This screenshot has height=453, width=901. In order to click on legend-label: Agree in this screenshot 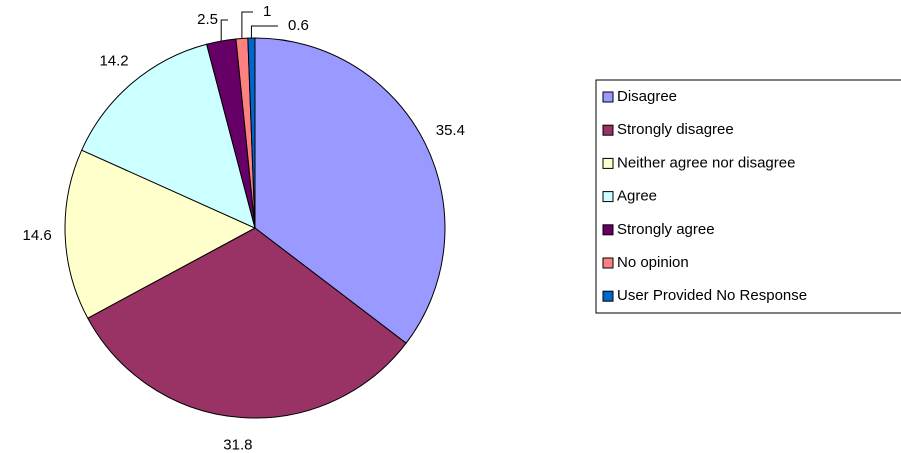, I will do `click(637, 196)`.